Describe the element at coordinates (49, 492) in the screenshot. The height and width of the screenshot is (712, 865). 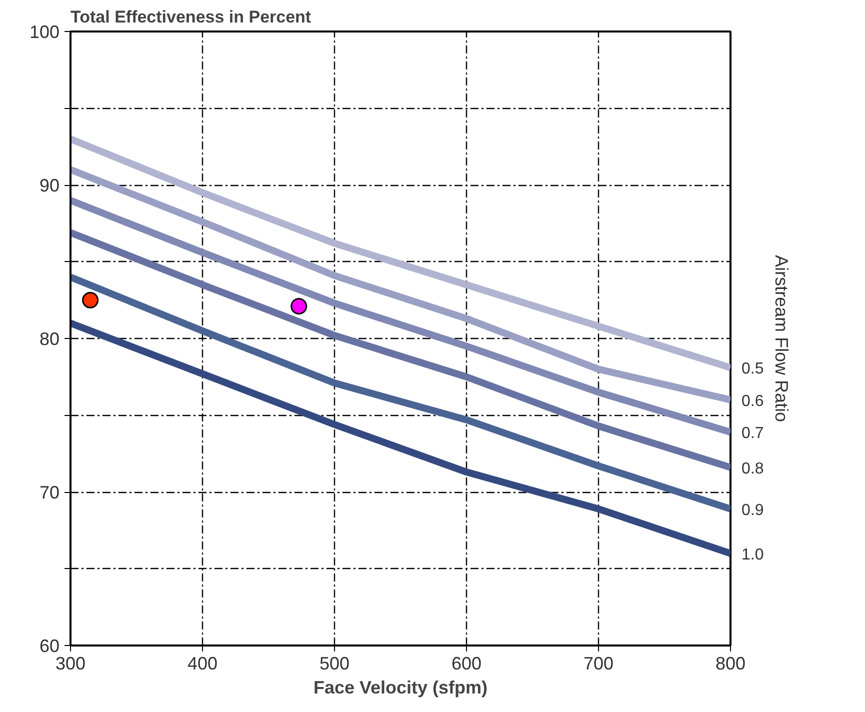
I see `y-tick-label: 70` at that location.